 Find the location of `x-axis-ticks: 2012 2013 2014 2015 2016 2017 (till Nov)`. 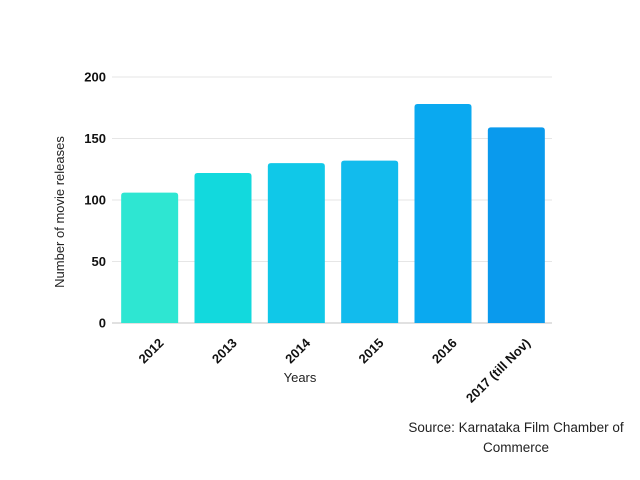

x-axis-ticks: 2012 2013 2014 2015 2016 2017 (till Nov) is located at coordinates (335, 370).